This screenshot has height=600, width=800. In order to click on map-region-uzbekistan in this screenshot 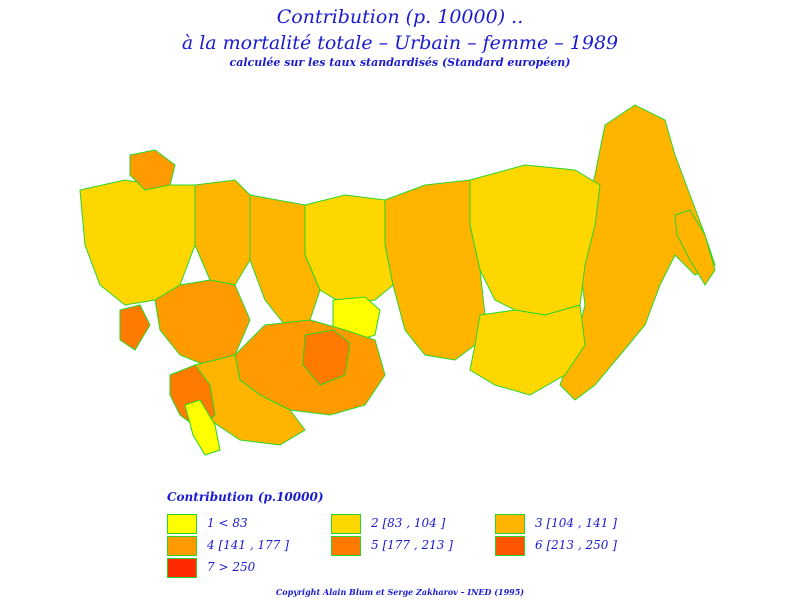, I will do `click(202, 427)`.